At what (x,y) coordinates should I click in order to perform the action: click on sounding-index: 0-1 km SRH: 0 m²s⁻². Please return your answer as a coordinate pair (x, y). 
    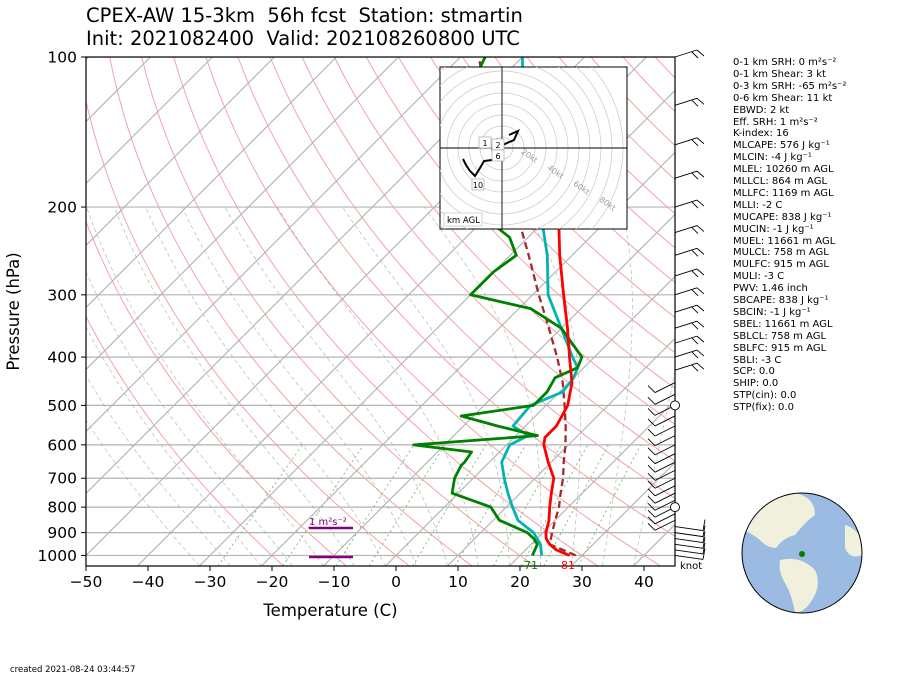
    Looking at the image, I should click on (785, 62).